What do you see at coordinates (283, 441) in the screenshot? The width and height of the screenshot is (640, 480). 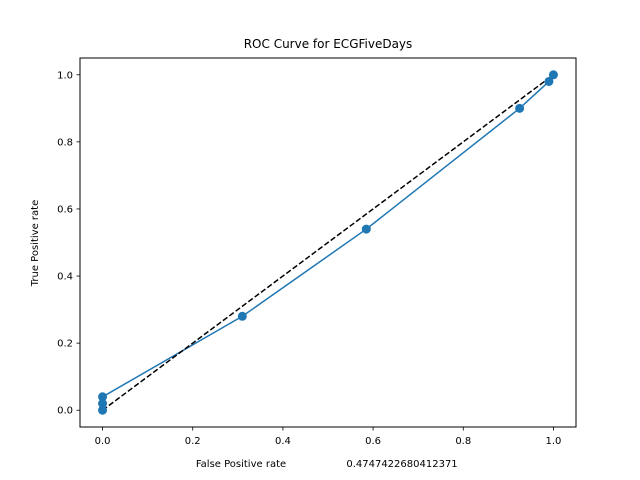 I see `x-tick-label: 0.4` at bounding box center [283, 441].